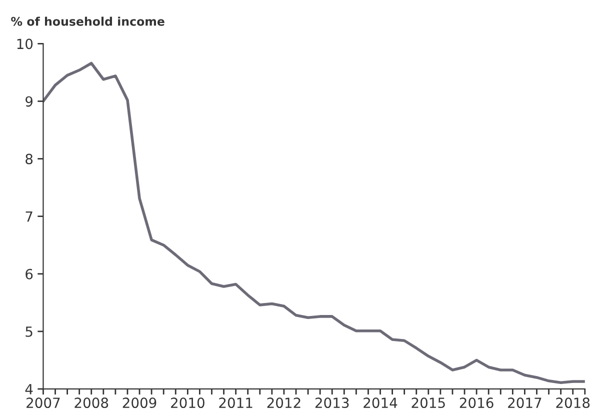 This screenshot has width=592, height=416. I want to click on y-tick-label: 6, so click(29, 274).